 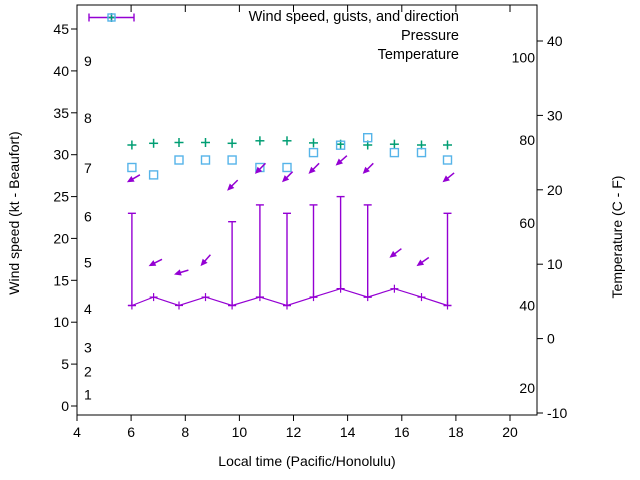 I want to click on x-axis-title: Local time (Pacific/Honolulu), so click(x=307, y=461).